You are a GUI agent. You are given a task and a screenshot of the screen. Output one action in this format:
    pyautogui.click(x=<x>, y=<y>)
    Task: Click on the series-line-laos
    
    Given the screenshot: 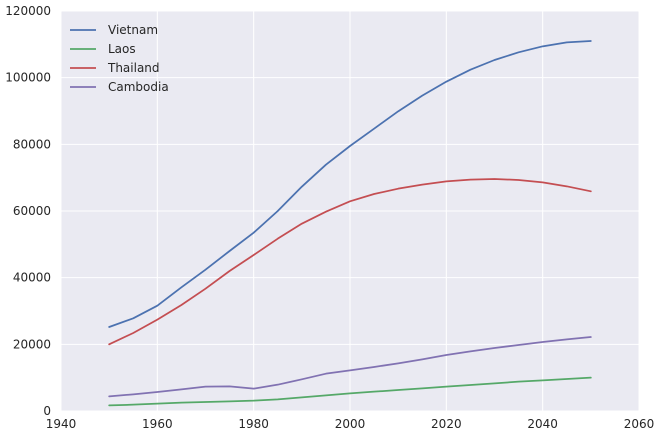 What is the action you would take?
    pyautogui.click(x=350, y=391)
    